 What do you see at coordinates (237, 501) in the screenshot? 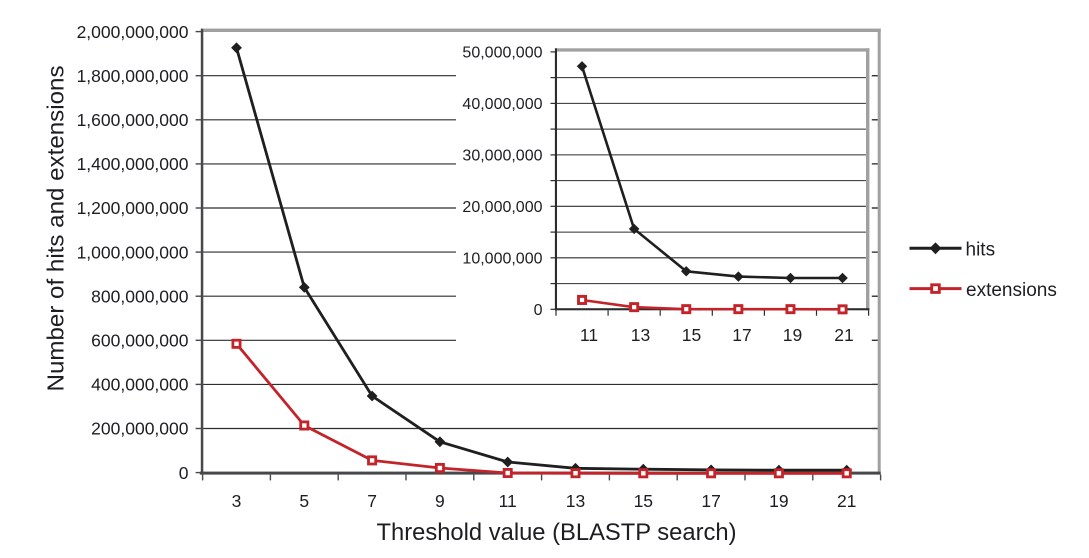
I see `svg-text: 3` at bounding box center [237, 501].